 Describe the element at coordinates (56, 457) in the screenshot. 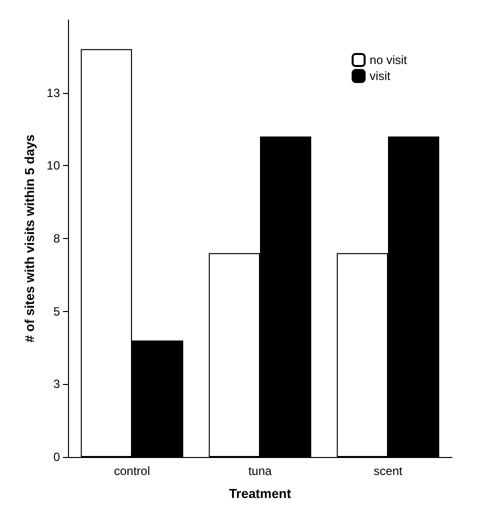

I see `y-tick-label: 0` at that location.